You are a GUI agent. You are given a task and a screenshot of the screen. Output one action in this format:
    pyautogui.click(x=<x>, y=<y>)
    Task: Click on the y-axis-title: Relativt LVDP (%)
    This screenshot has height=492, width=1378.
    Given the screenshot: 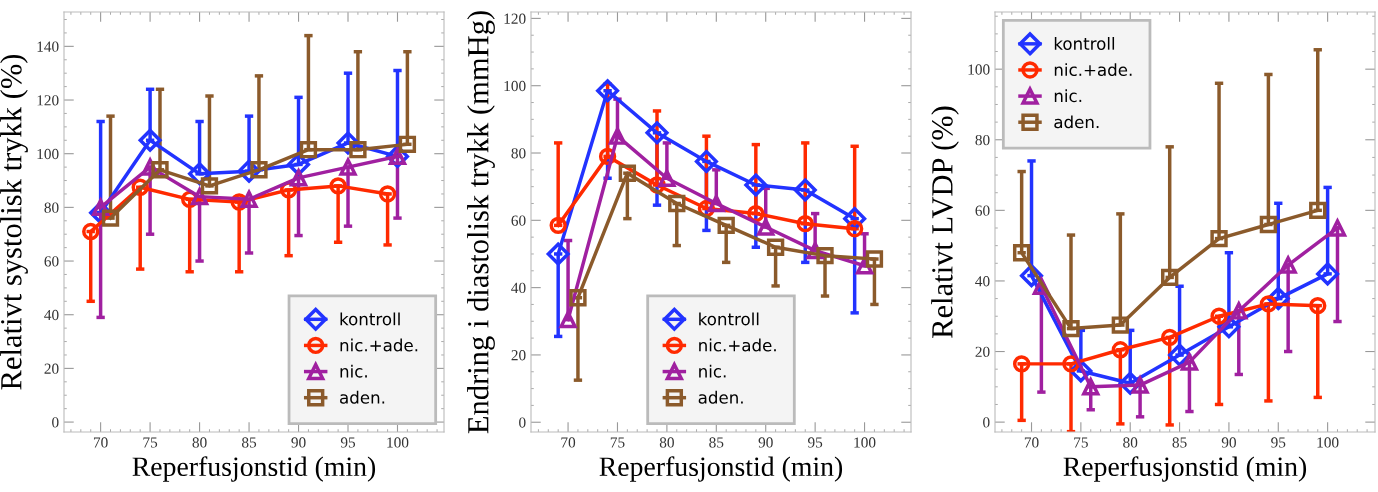 What is the action you would take?
    pyautogui.click(x=945, y=222)
    